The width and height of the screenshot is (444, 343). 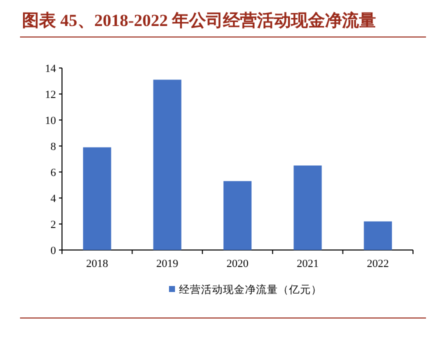 I want to click on x-tick-label: 2021, so click(x=307, y=264).